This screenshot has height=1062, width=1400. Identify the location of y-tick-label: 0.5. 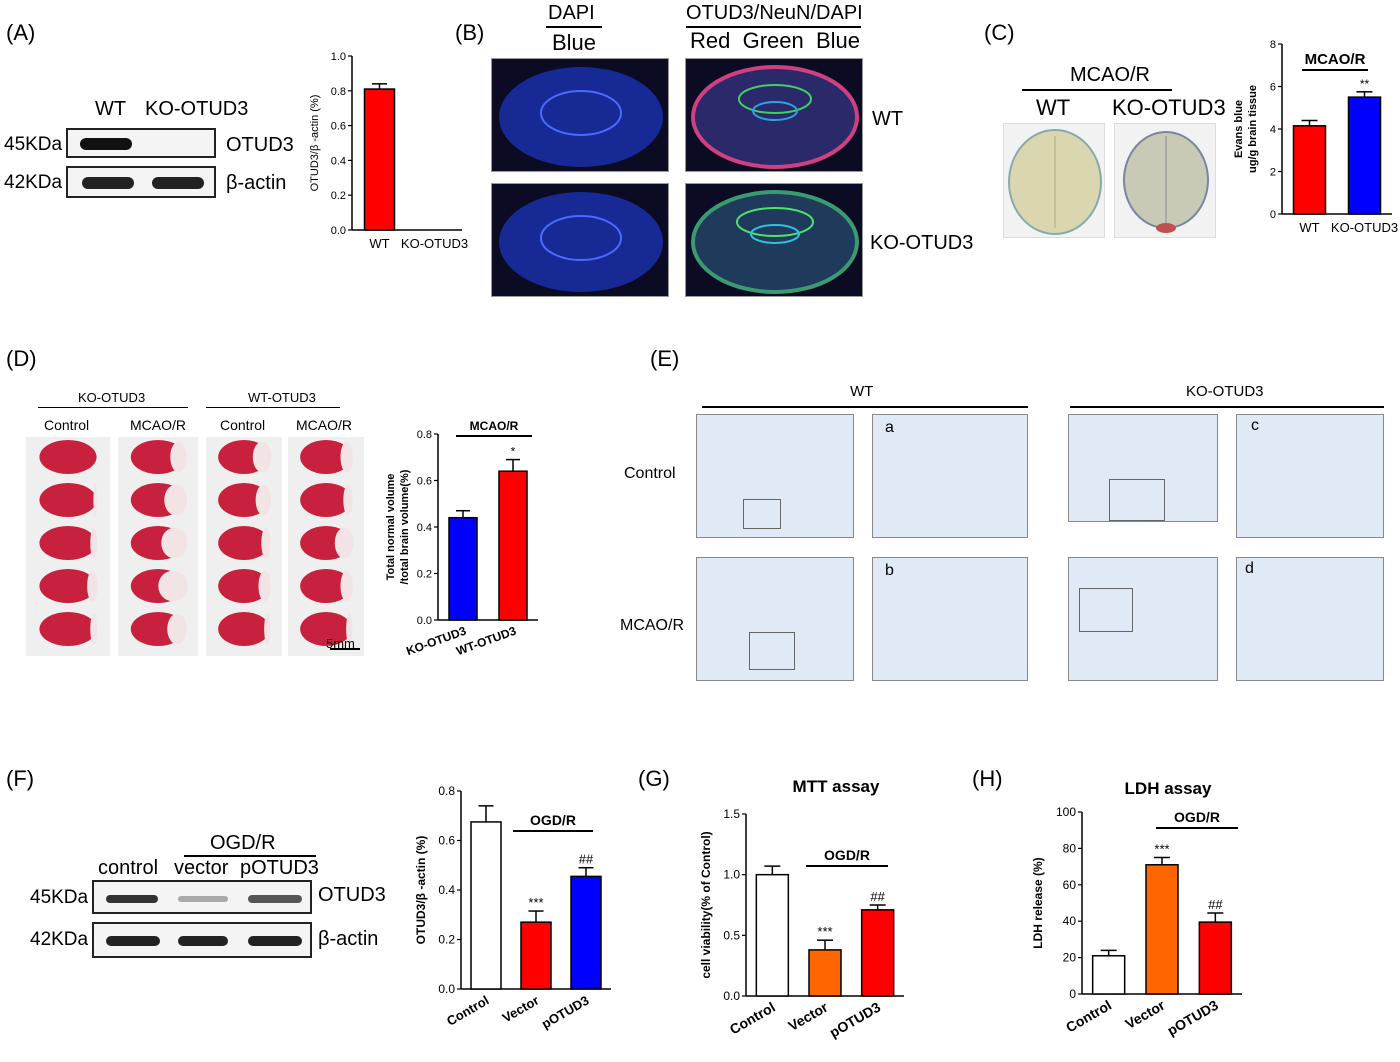
(731, 935).